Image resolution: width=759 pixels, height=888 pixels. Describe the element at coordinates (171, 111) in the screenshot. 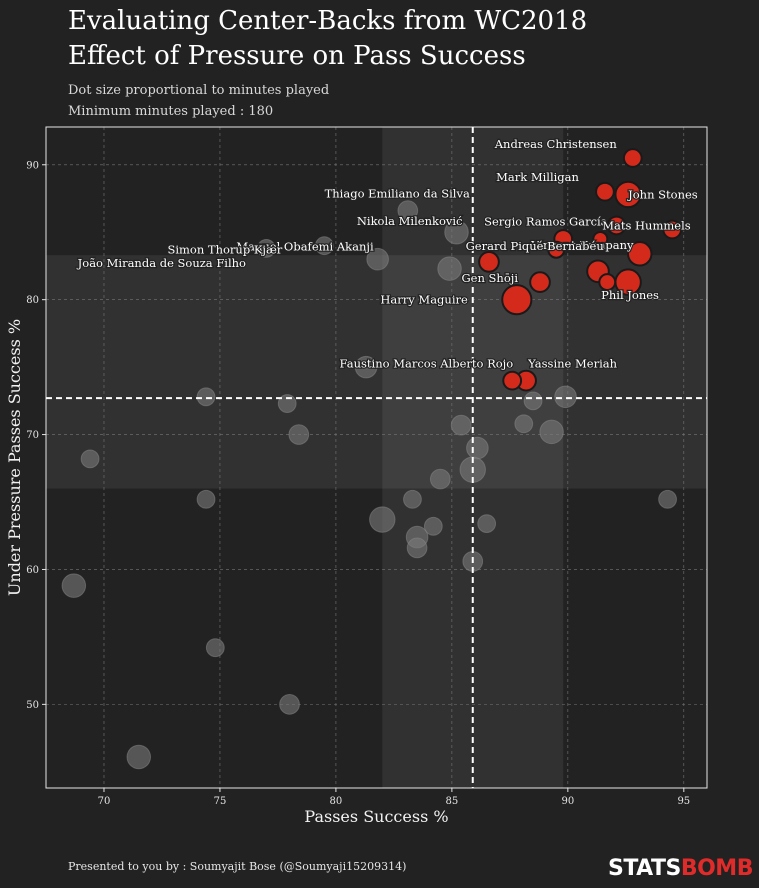

I see `subtitle-line-2: Minimum minutes played : 180` at that location.